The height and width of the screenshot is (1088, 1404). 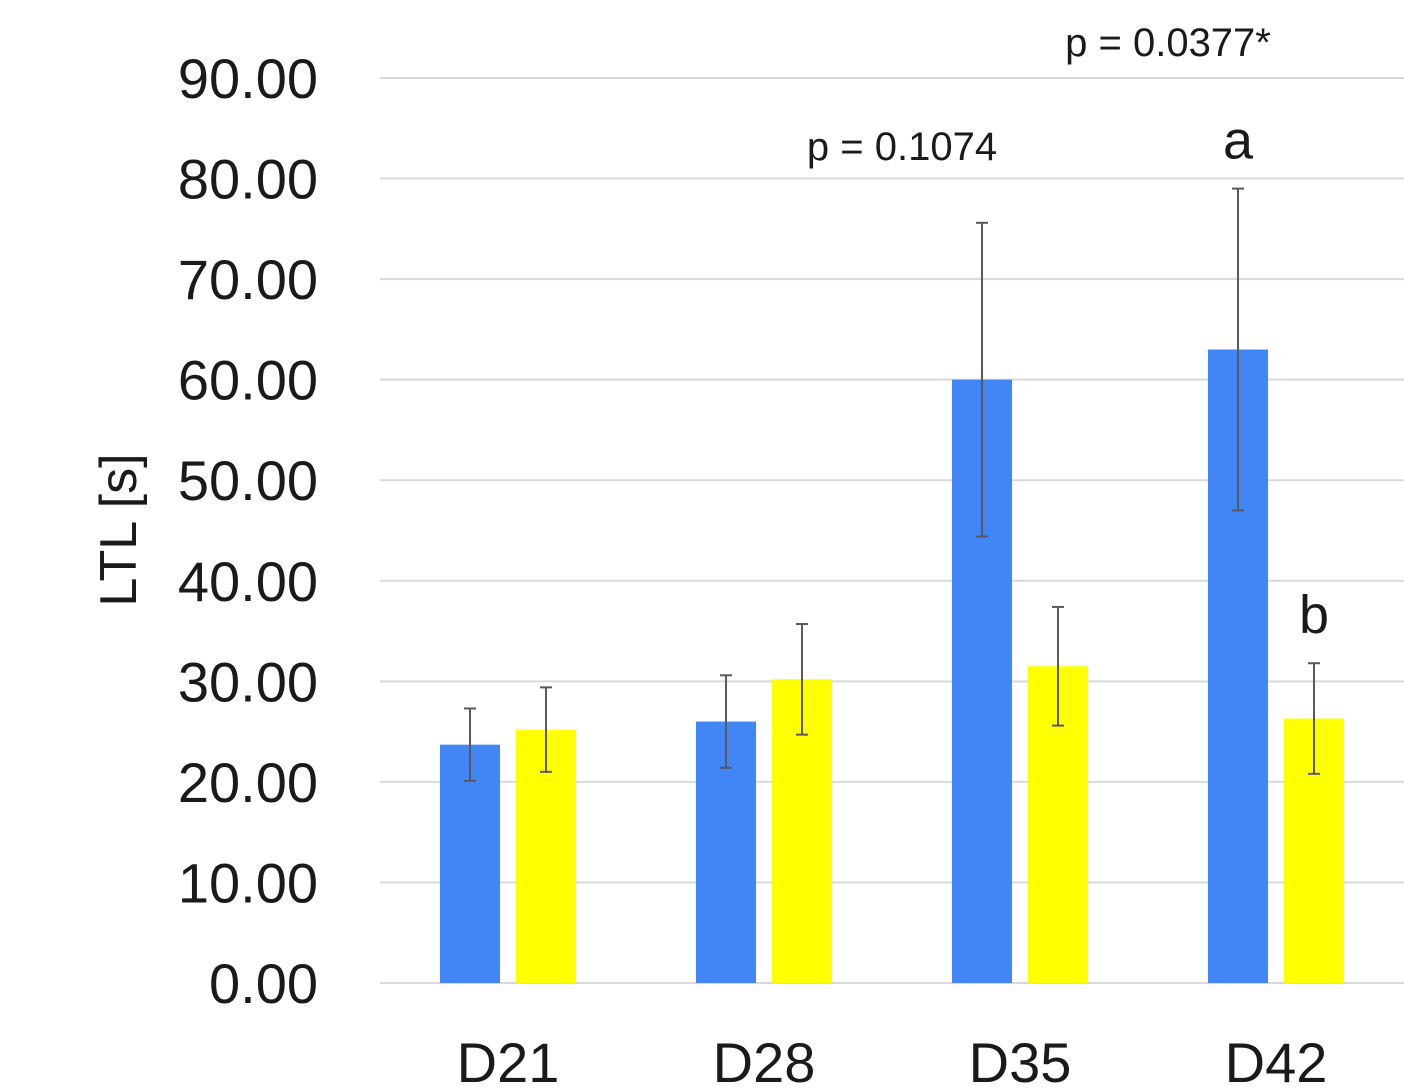 I want to click on y-tick-label: 20.00, so click(x=248, y=782).